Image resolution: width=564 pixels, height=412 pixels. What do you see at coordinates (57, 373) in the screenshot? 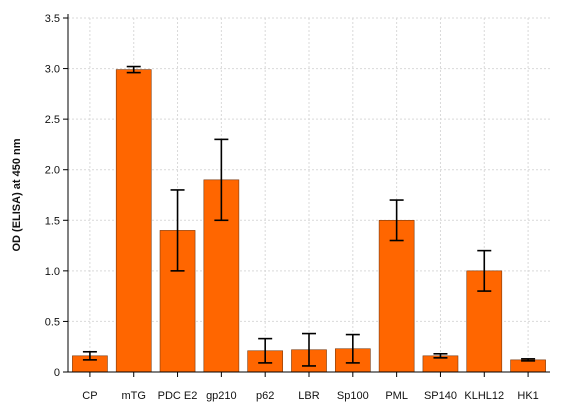
I see `y-tick-label: 0` at bounding box center [57, 373].